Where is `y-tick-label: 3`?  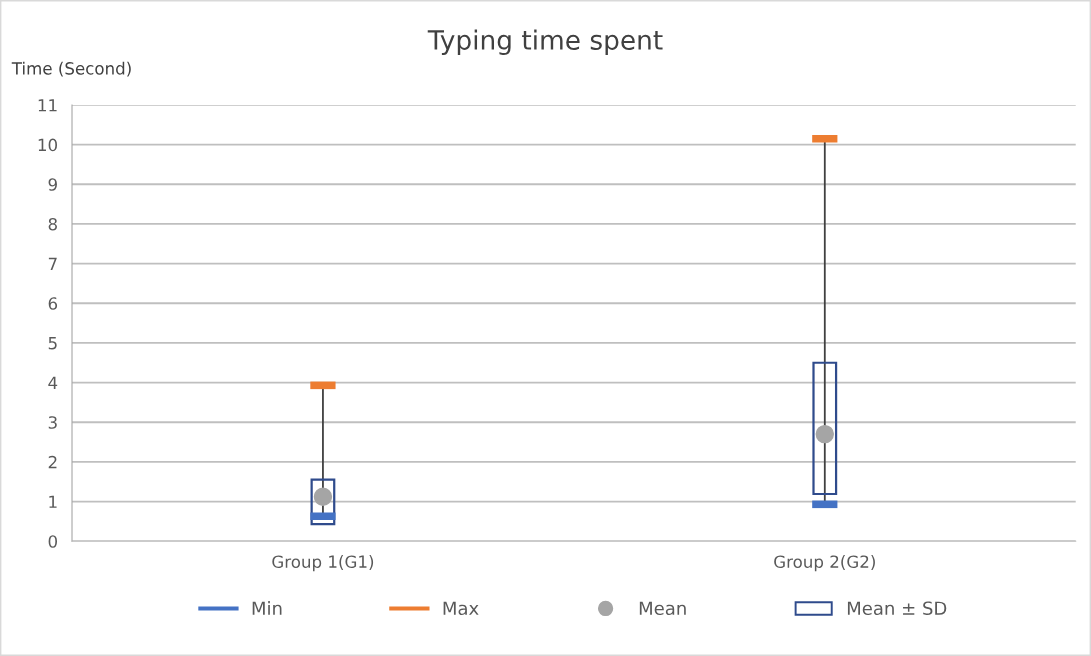 y-tick-label: 3 is located at coordinates (52, 422).